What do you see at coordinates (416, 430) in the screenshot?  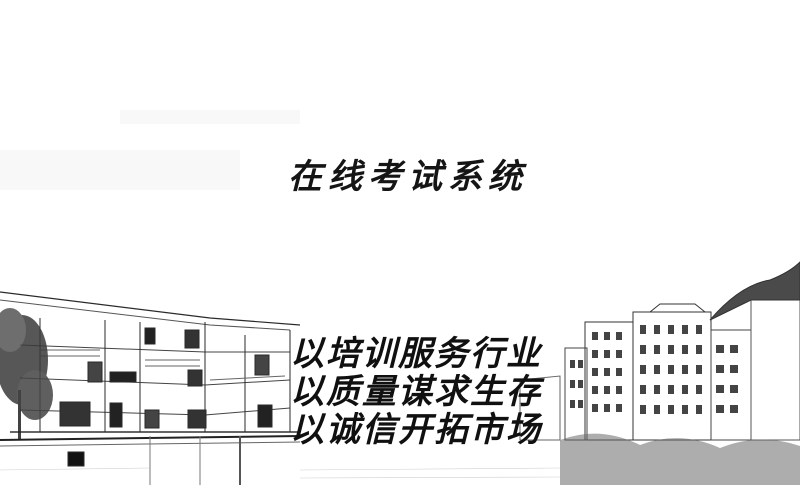 I see `motto-line: 以诚信开拓市场` at bounding box center [416, 430].